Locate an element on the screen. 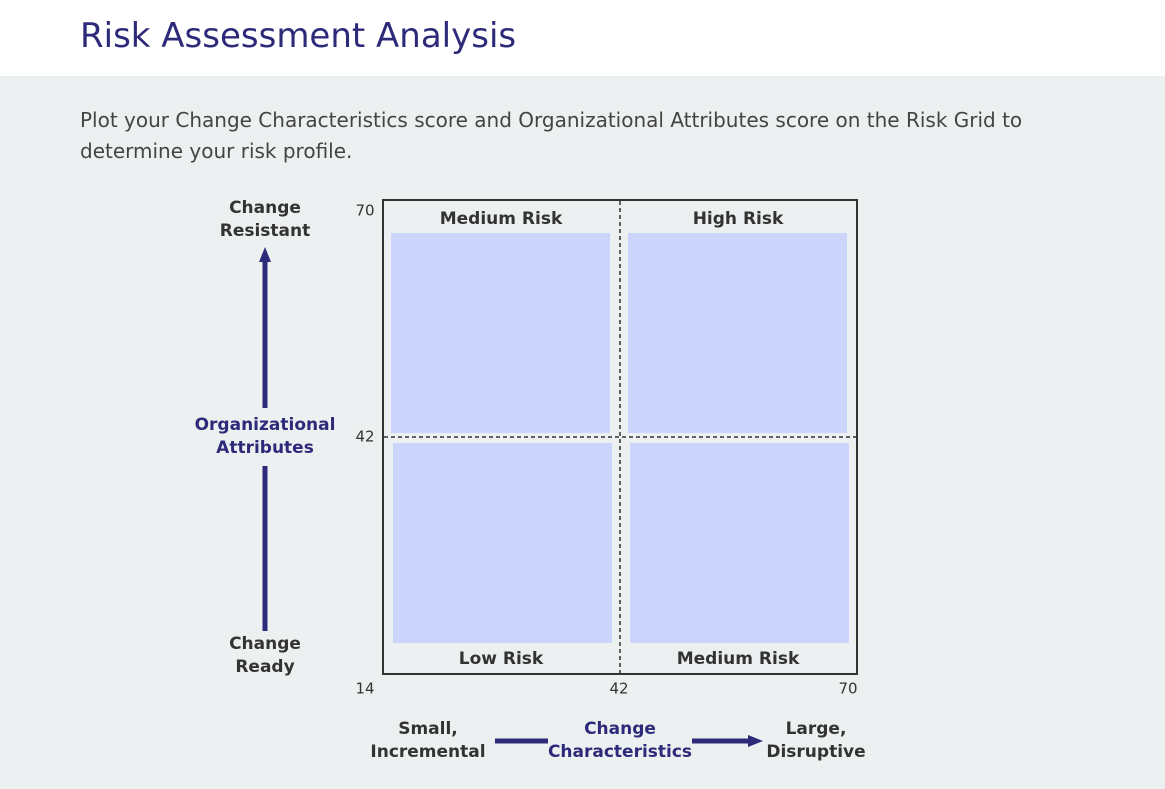 This screenshot has height=789, width=1165. quadrant-label: High Risk is located at coordinates (738, 219).